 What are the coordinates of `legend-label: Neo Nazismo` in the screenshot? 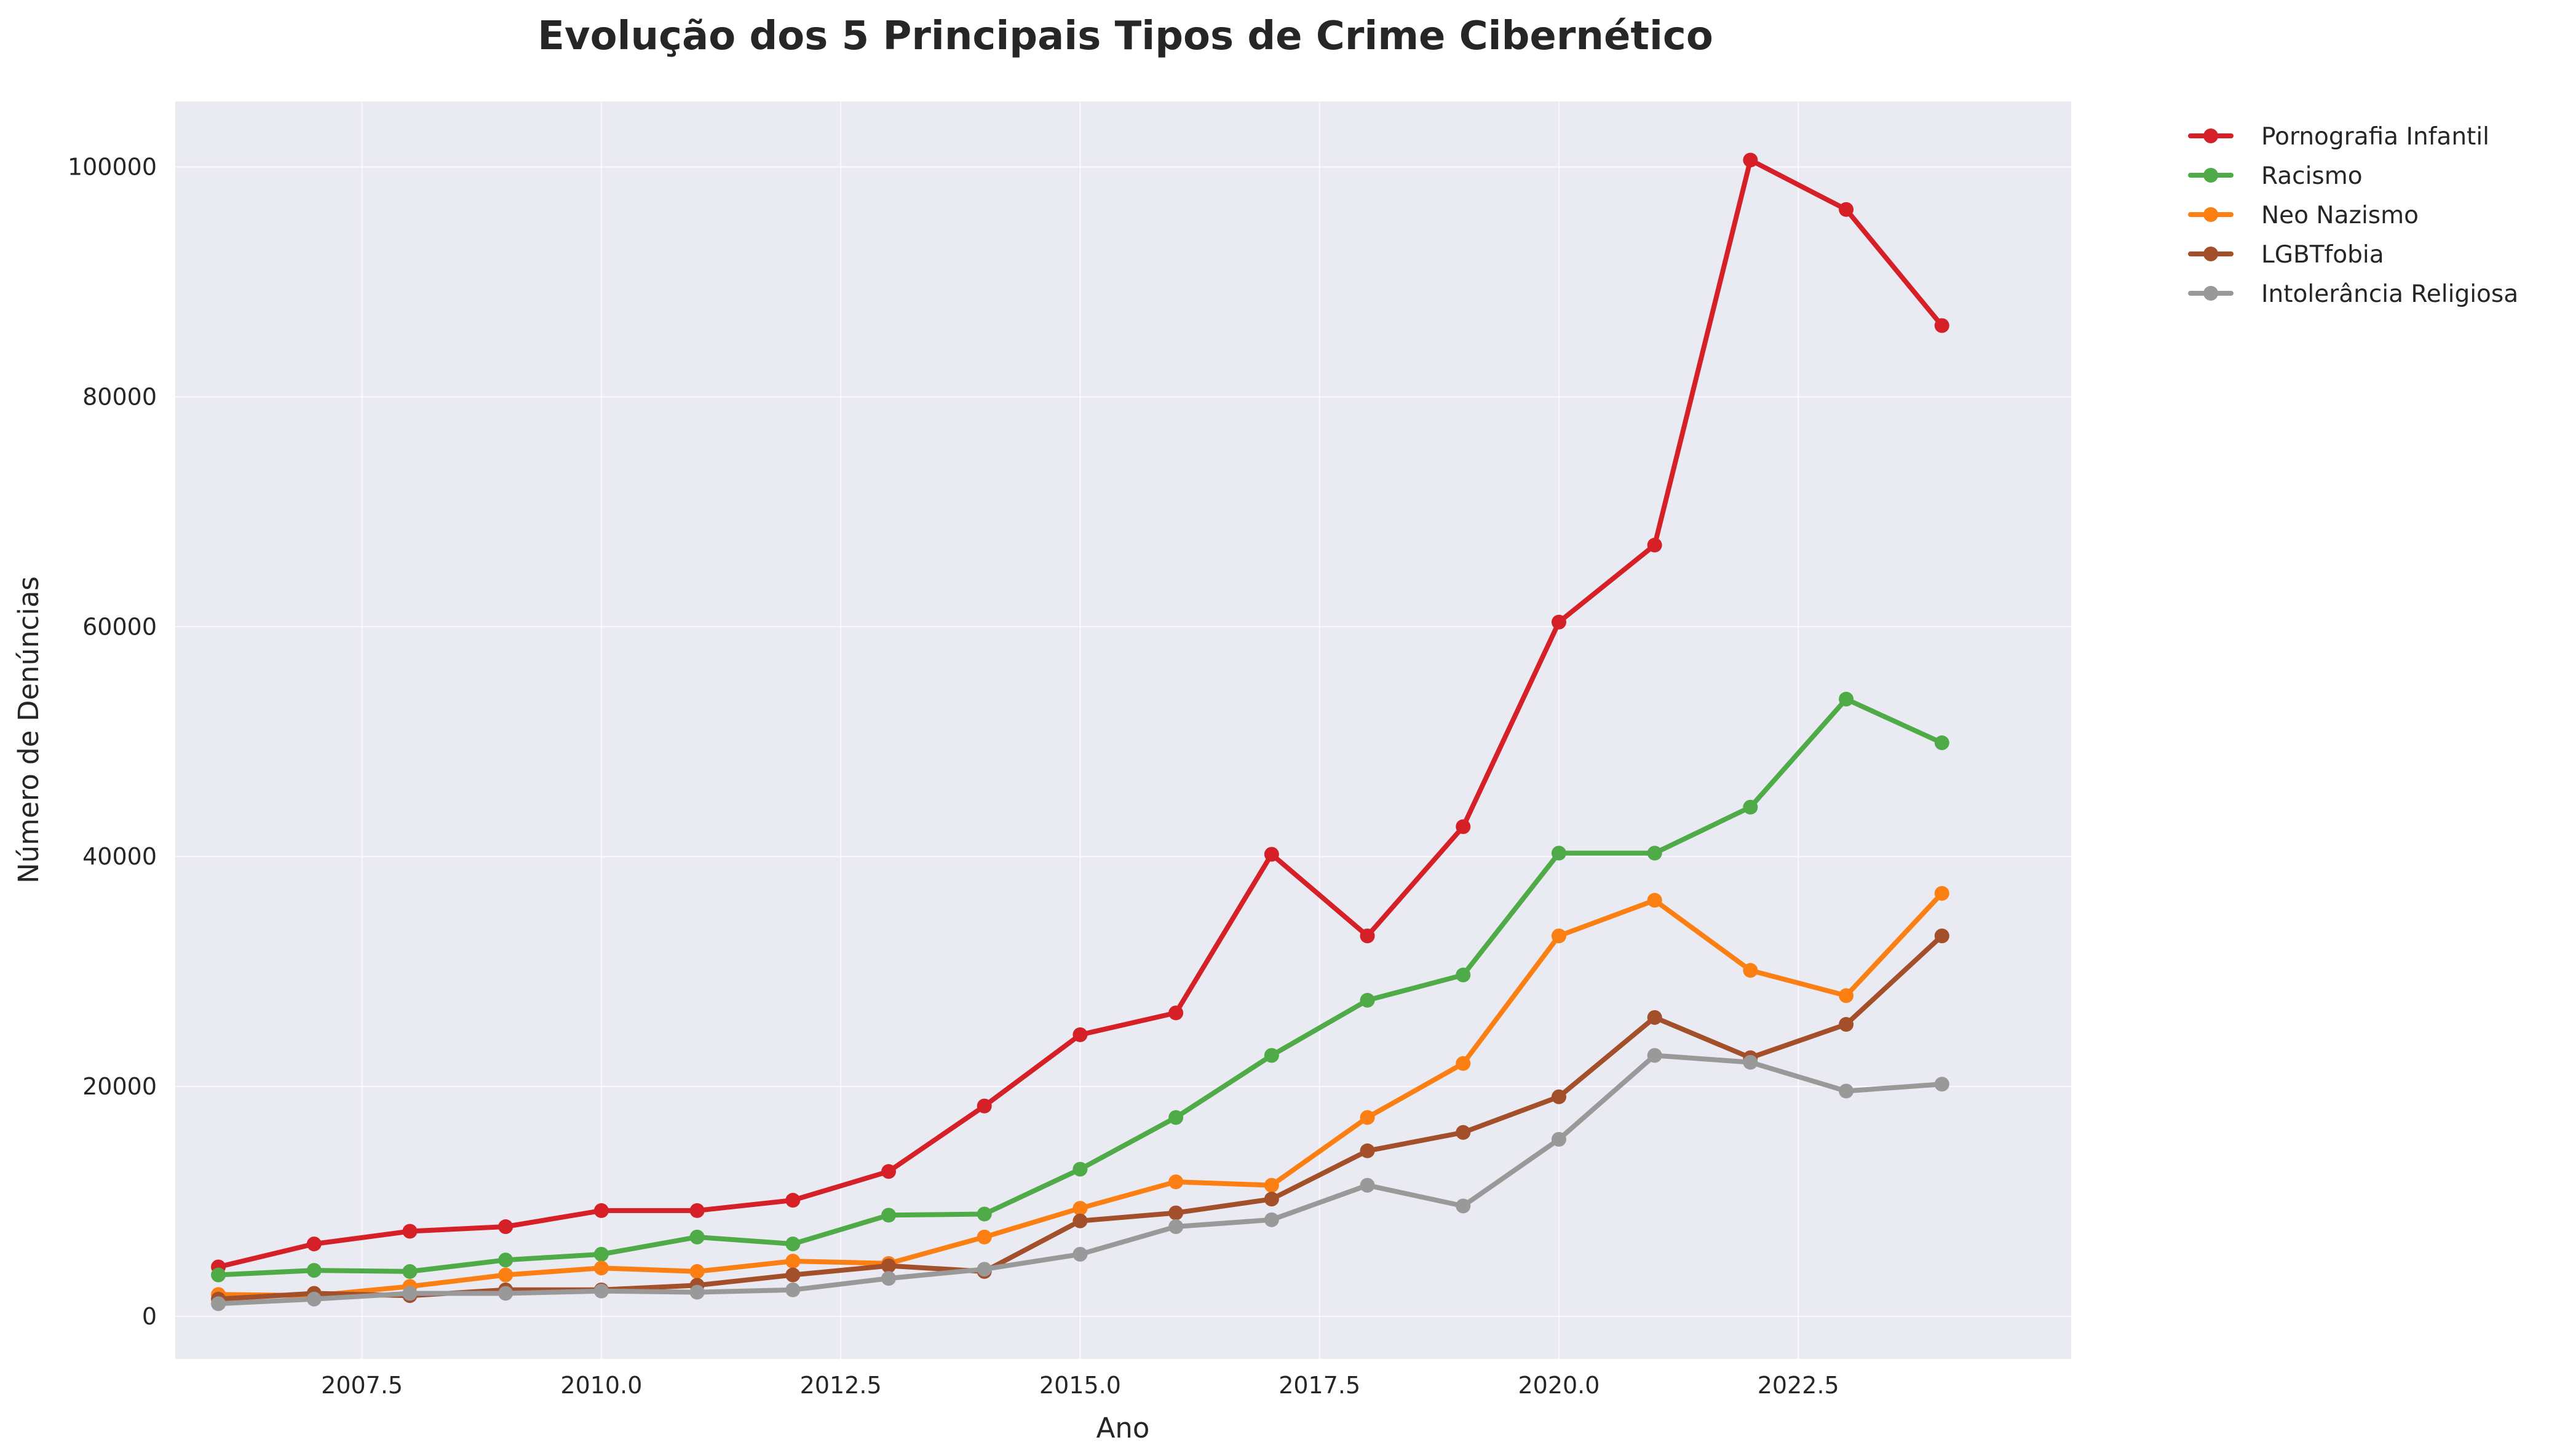 It's located at (2340, 216).